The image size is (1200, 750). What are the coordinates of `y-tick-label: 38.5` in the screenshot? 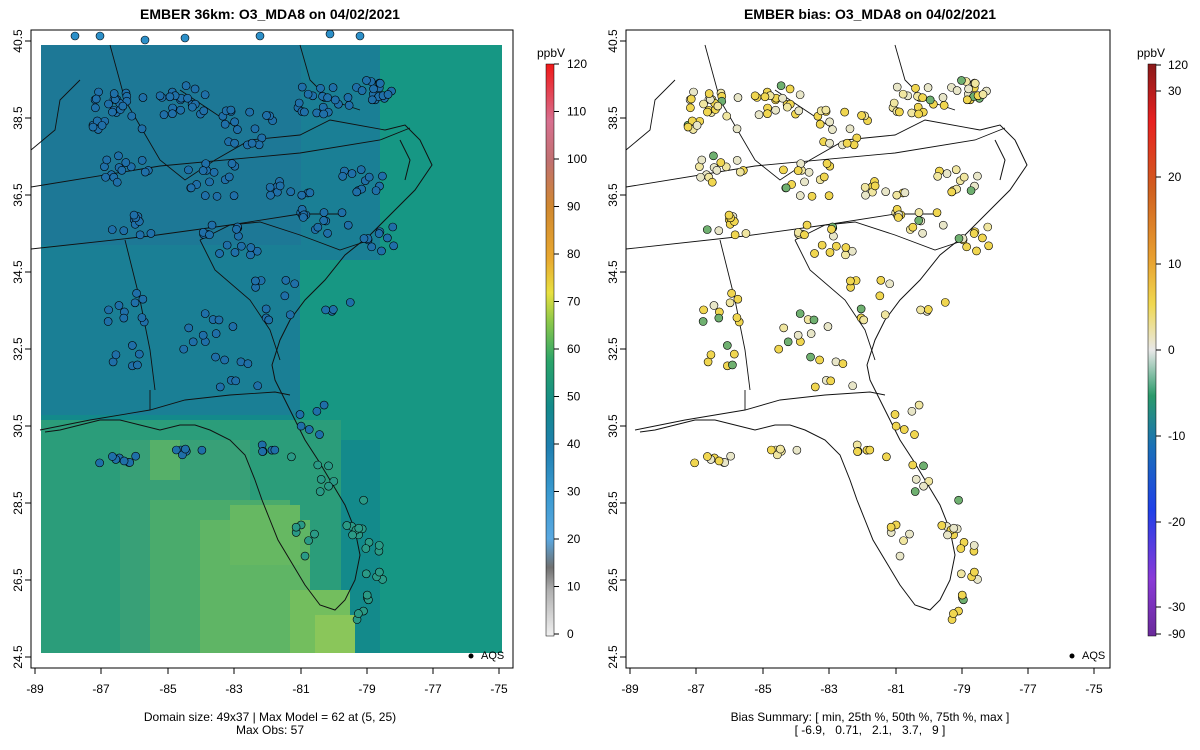 It's located at (613, 118).